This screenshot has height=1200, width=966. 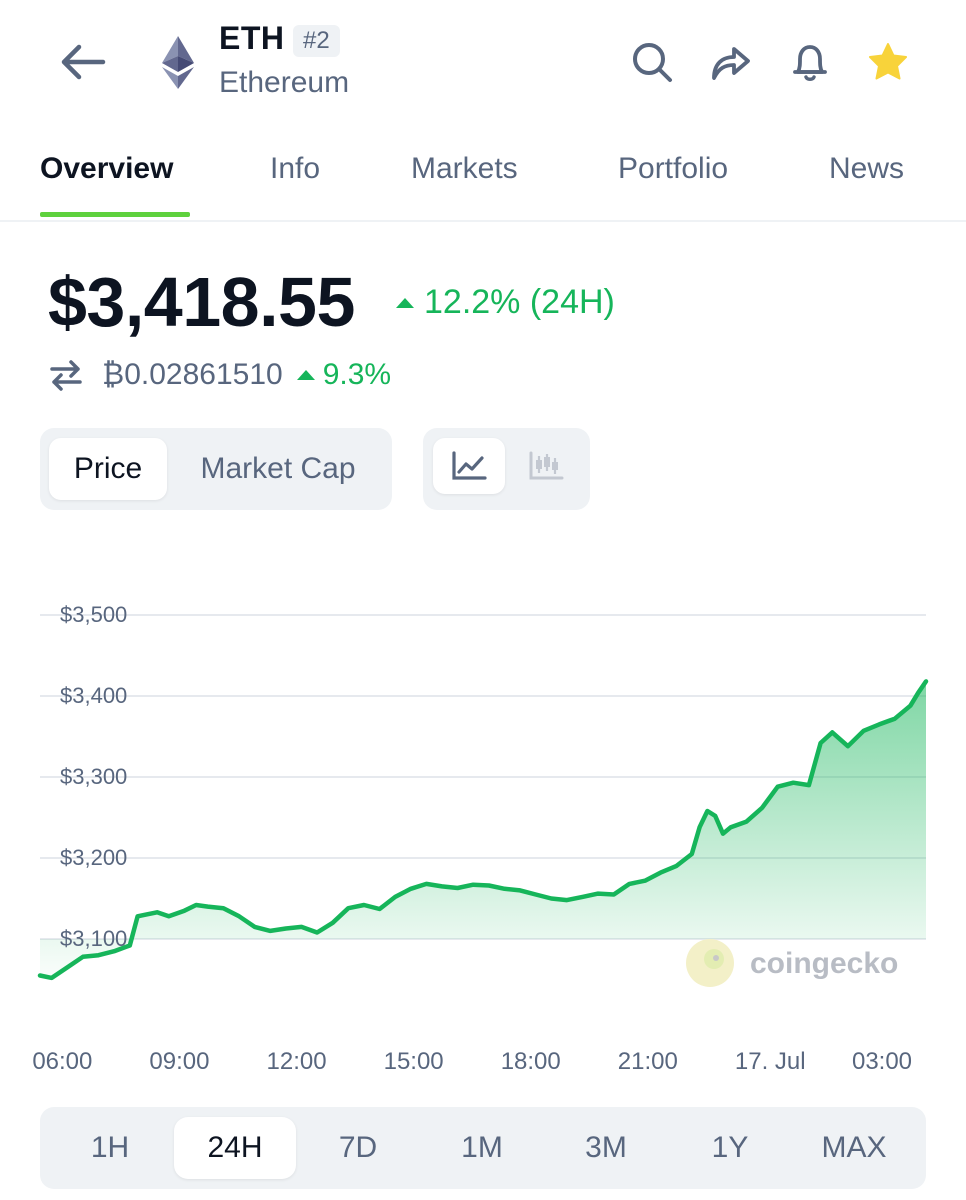 I want to click on x-tick-label: 06:00, so click(x=62, y=1061).